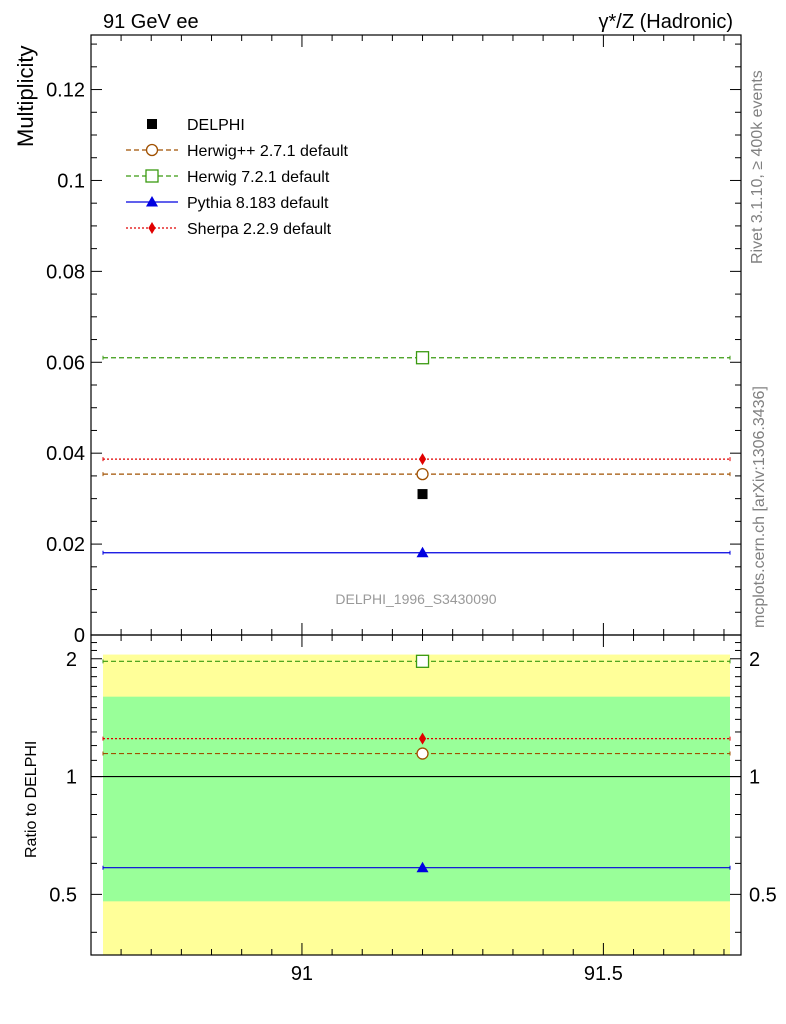 This screenshot has width=786, height=1024. I want to click on legend-label-2: Herwig 7.2.1 default, so click(258, 177).